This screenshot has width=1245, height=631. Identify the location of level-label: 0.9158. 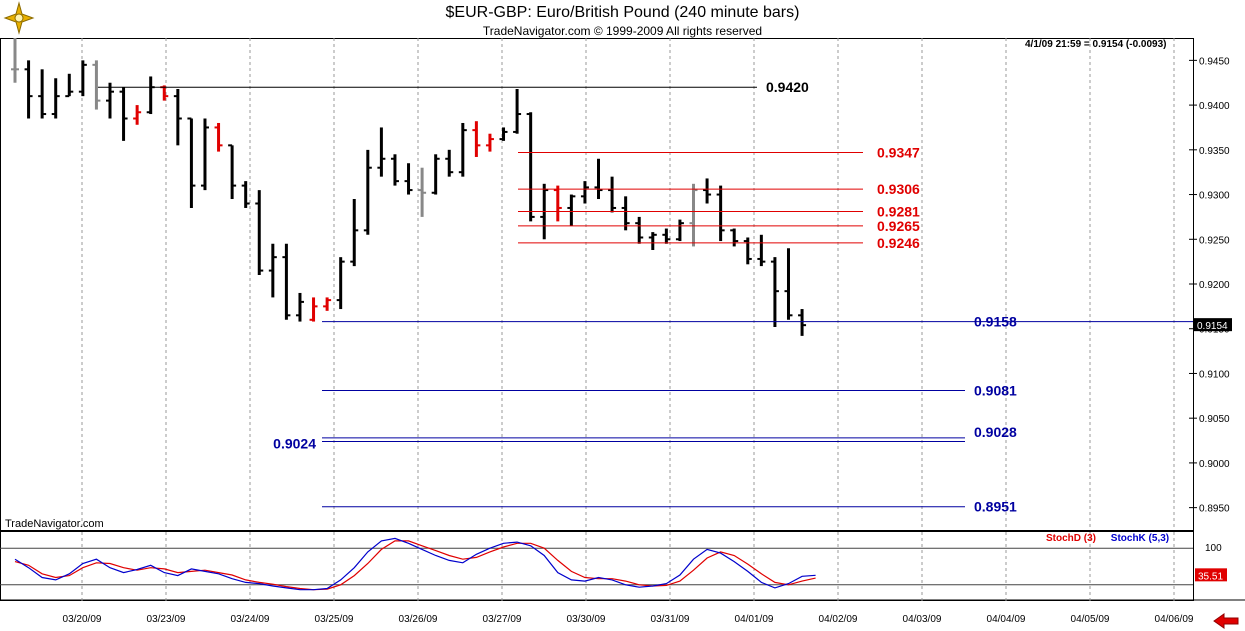
(995, 322).